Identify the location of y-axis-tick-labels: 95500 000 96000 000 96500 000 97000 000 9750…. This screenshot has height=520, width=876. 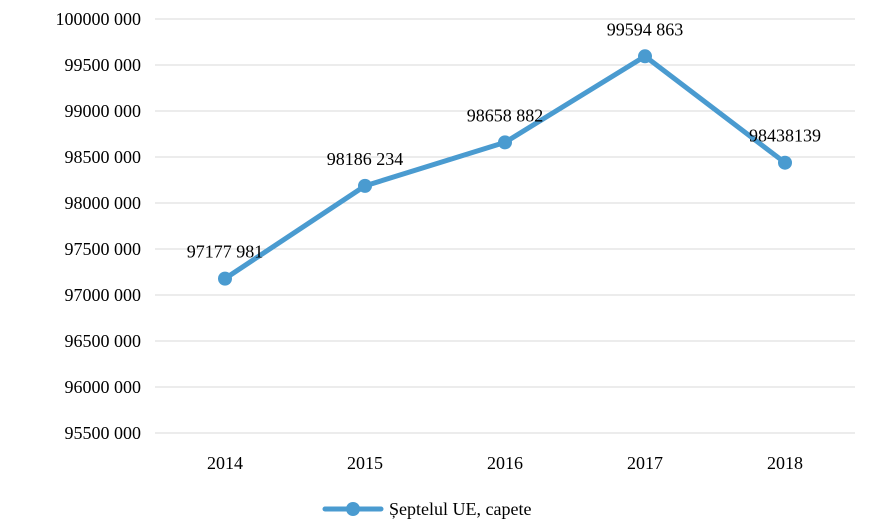
(99, 226).